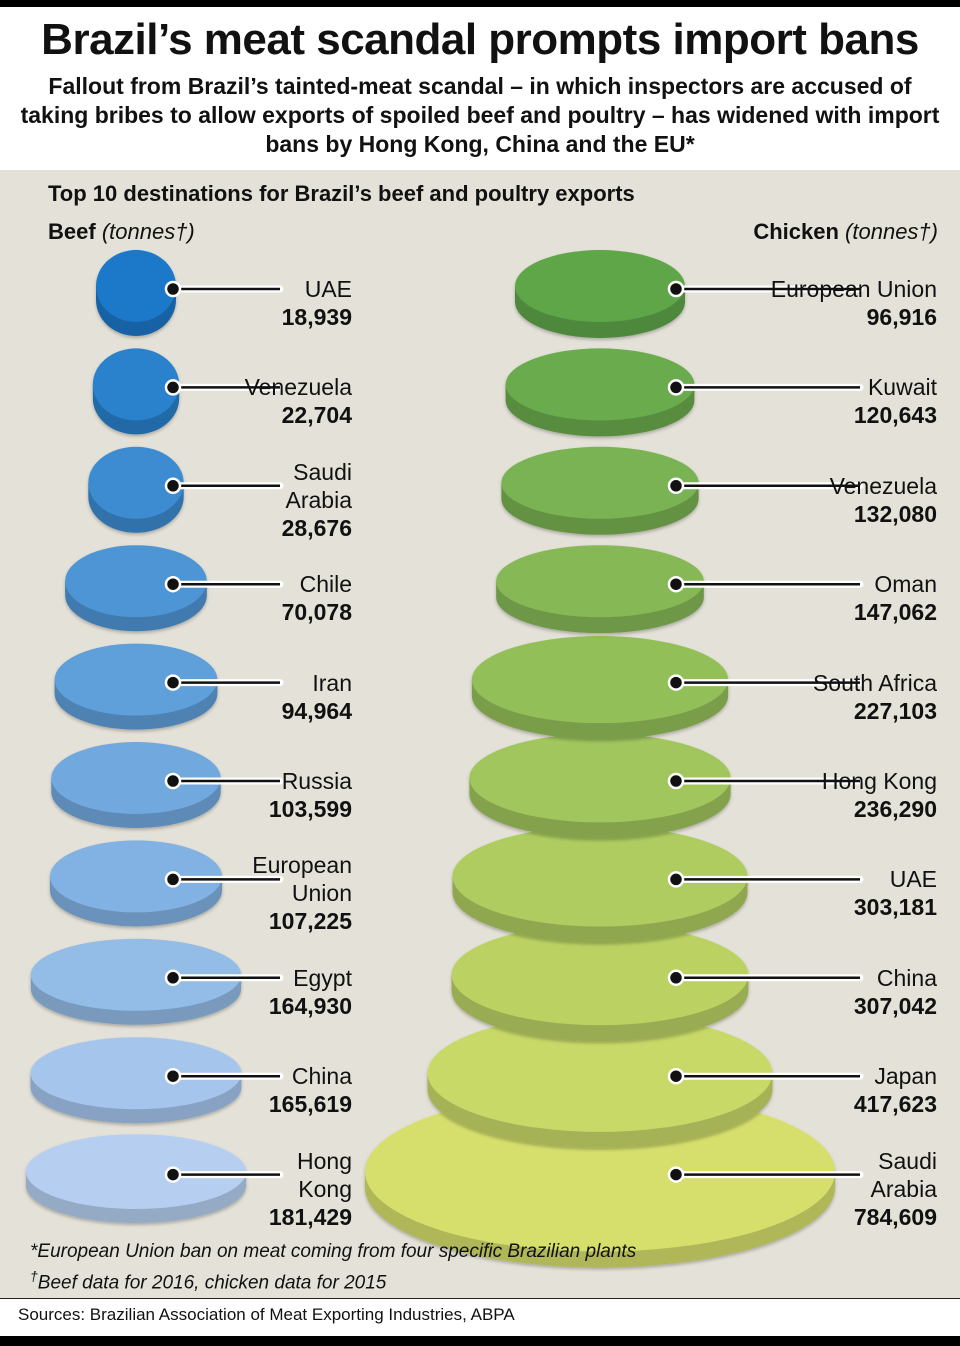 The height and width of the screenshot is (1346, 960). What do you see at coordinates (895, 1104) in the screenshot?
I see `chicken-value-label: 417,623` at bounding box center [895, 1104].